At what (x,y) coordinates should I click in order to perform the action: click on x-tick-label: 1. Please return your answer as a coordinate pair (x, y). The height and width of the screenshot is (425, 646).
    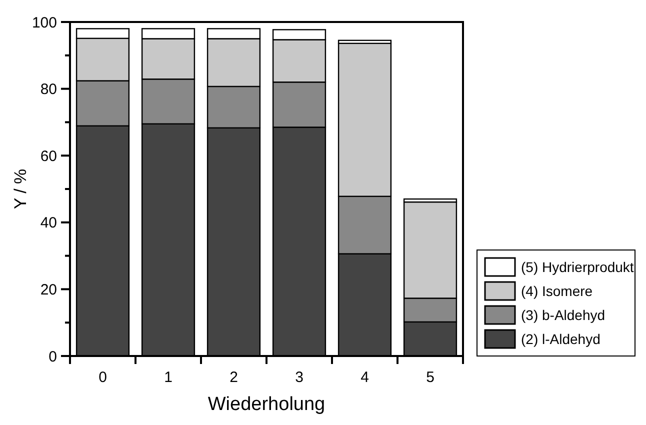
    Looking at the image, I should click on (168, 377).